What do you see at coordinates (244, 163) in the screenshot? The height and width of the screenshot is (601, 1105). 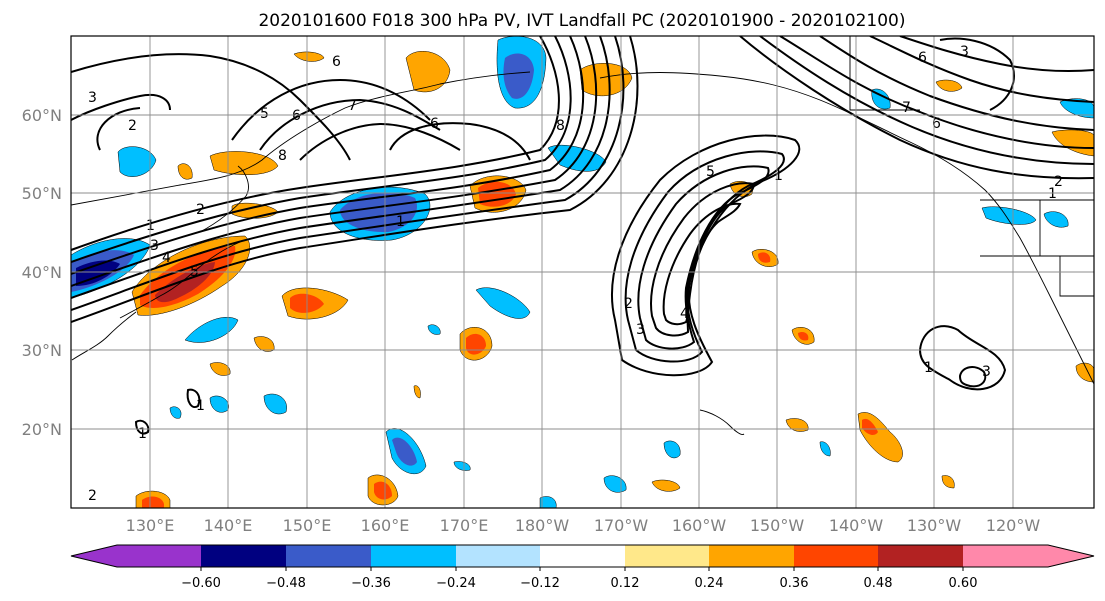 I see `positive-anomaly-okhotsk` at bounding box center [244, 163].